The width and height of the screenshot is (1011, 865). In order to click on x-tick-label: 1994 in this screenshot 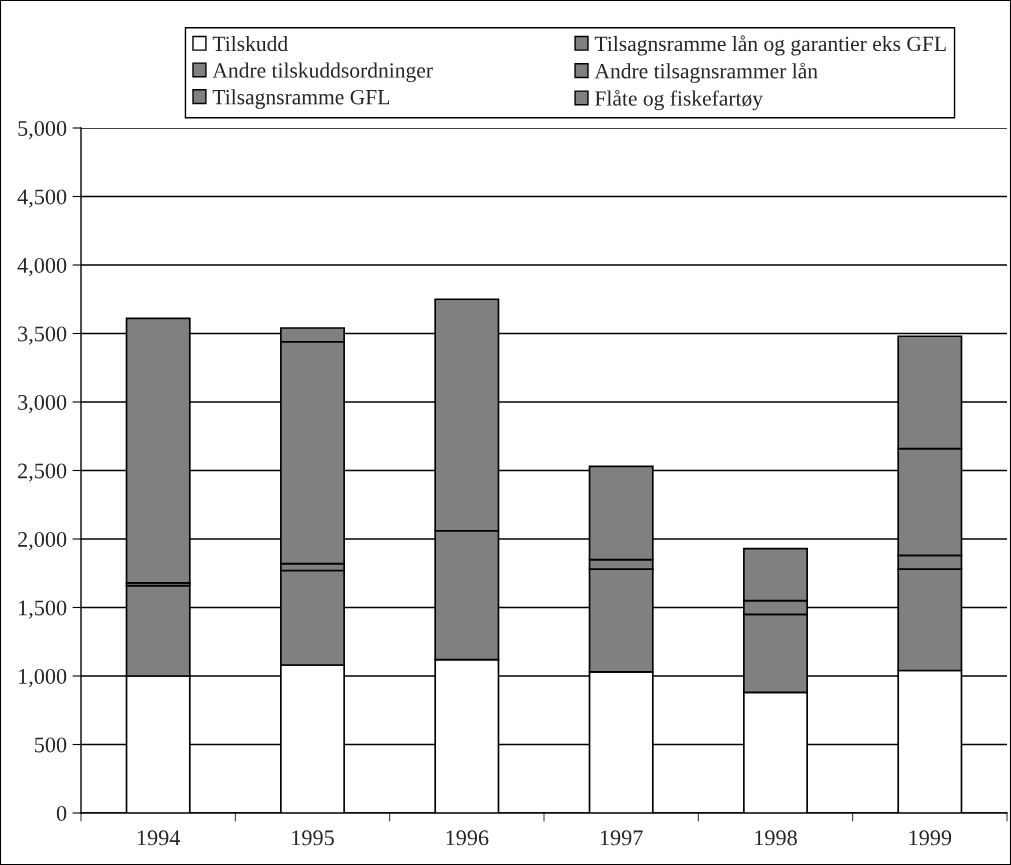, I will do `click(159, 838)`.